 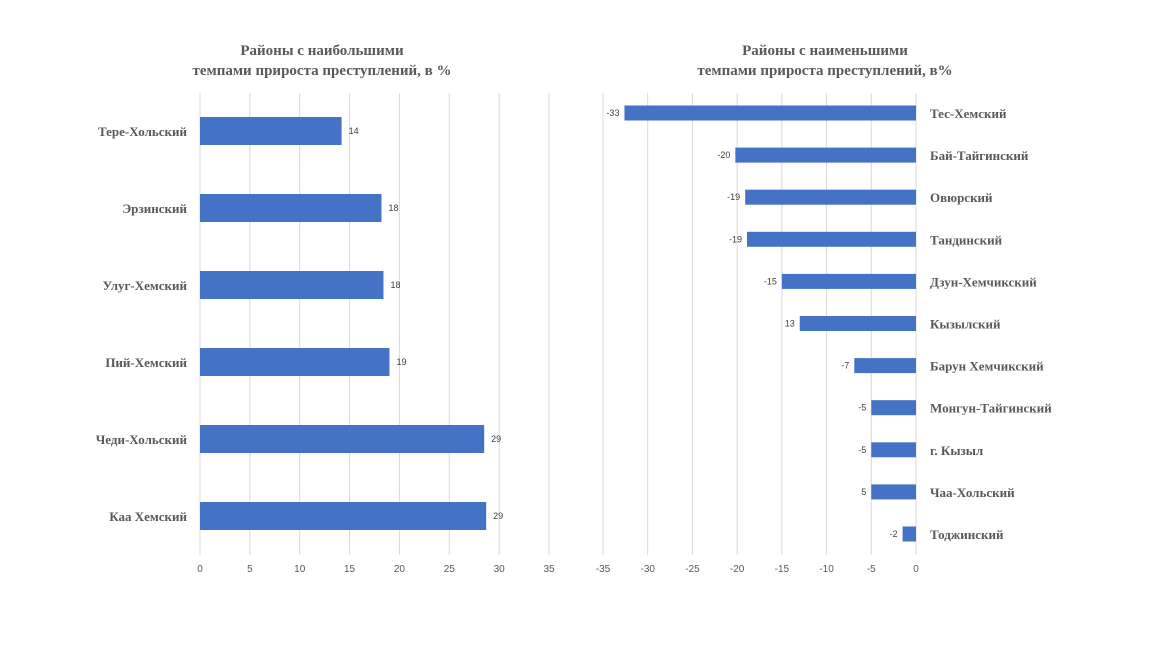 What do you see at coordinates (549, 569) in the screenshot?
I see `x-tick-label: 35` at bounding box center [549, 569].